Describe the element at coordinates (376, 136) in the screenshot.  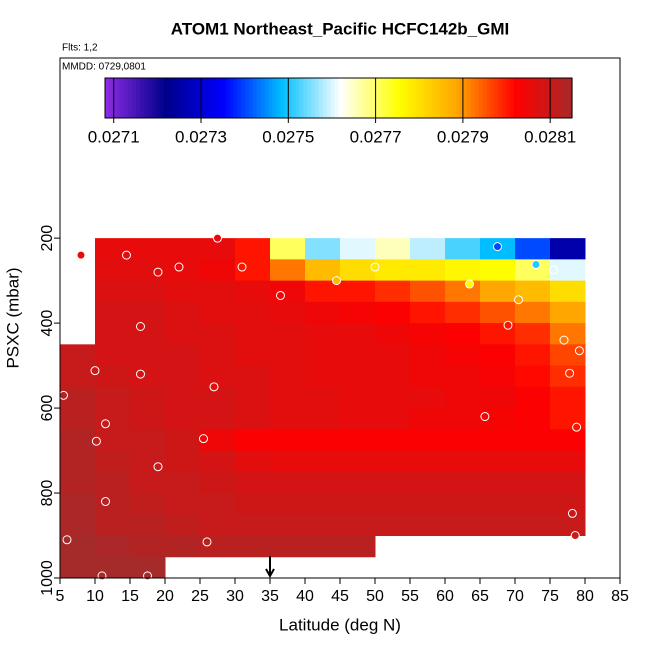
I see `colorbar-tick-label: 0.0277` at that location.